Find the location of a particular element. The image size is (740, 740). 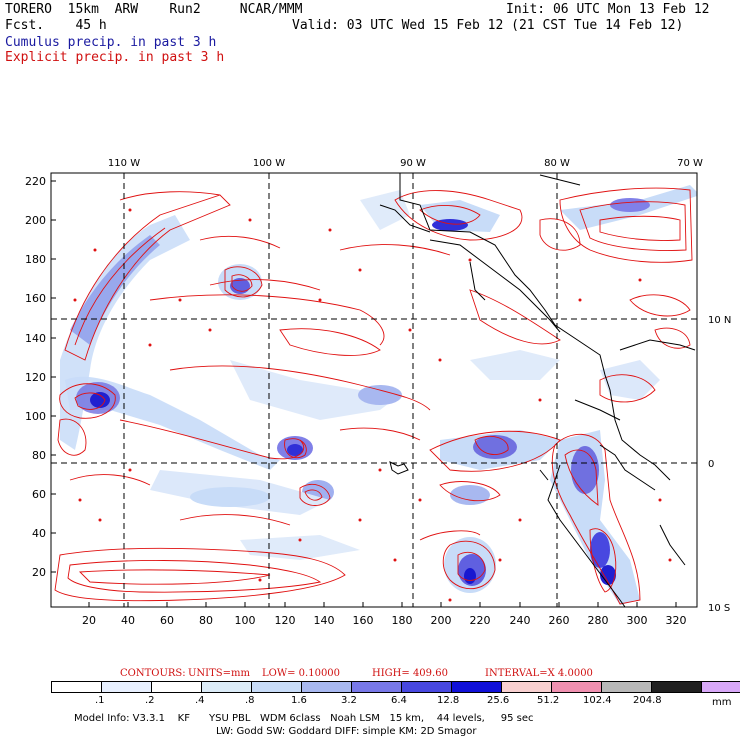

x-tick-label: 320 is located at coordinates (676, 620).